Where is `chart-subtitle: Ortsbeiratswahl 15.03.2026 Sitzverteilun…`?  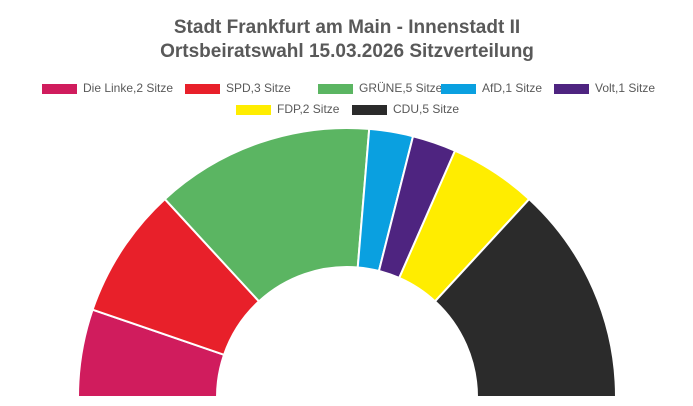 chart-subtitle: Ortsbeiratswahl 15.03.2026 Sitzverteilun… is located at coordinates (347, 51).